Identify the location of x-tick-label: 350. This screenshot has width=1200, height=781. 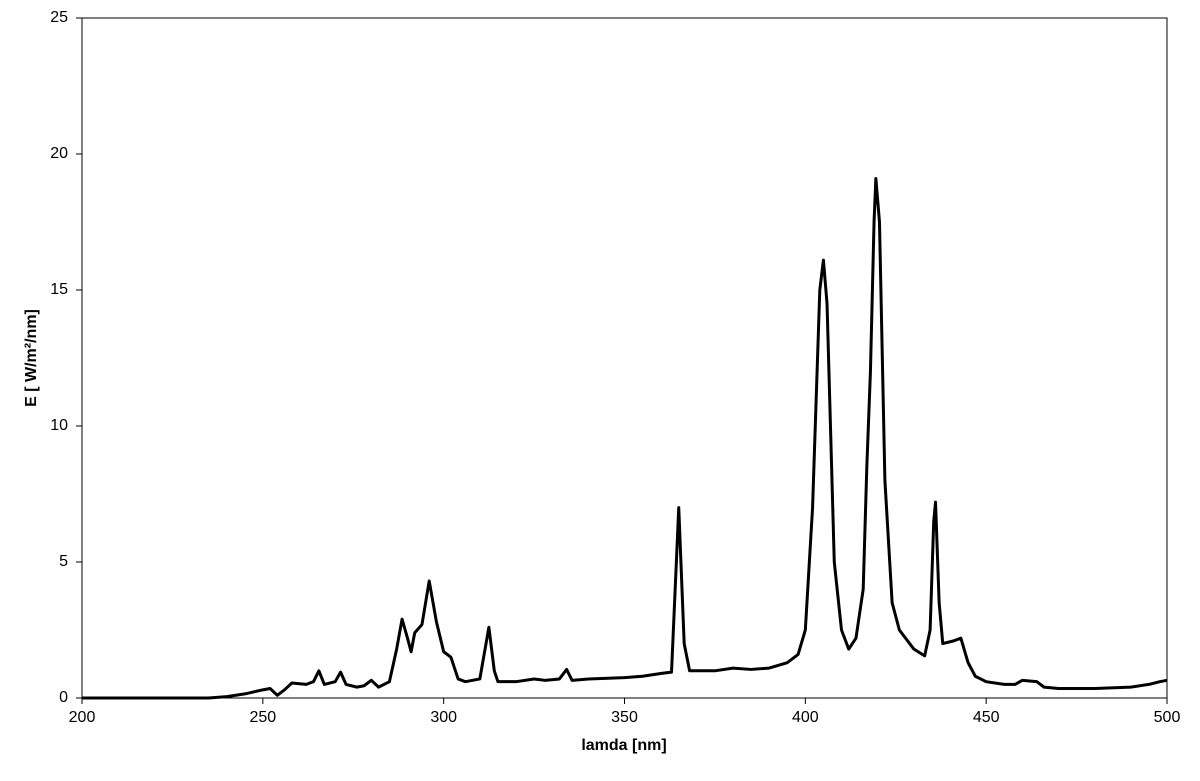
(624, 717).